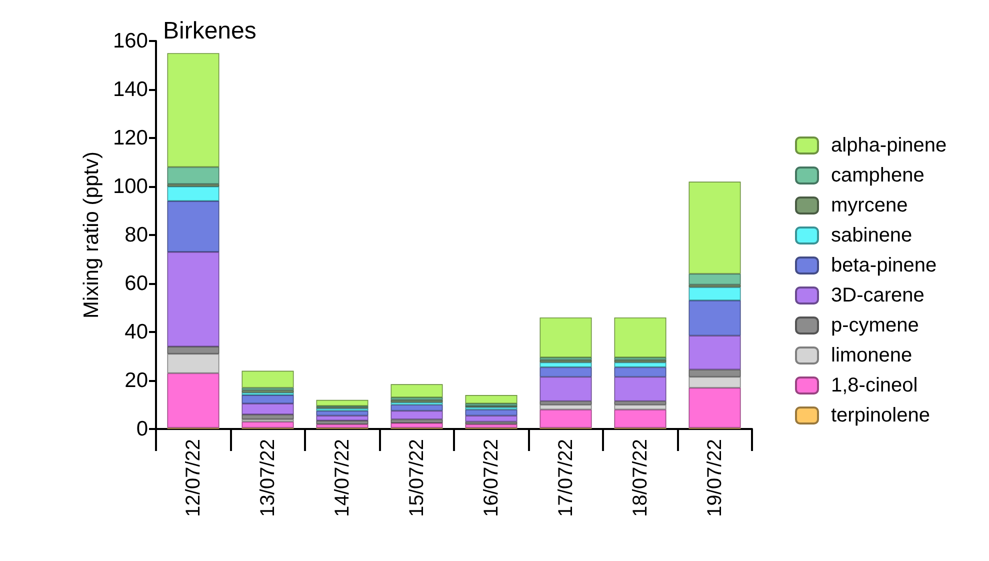  I want to click on y-tick-label: 0, so click(142, 429).